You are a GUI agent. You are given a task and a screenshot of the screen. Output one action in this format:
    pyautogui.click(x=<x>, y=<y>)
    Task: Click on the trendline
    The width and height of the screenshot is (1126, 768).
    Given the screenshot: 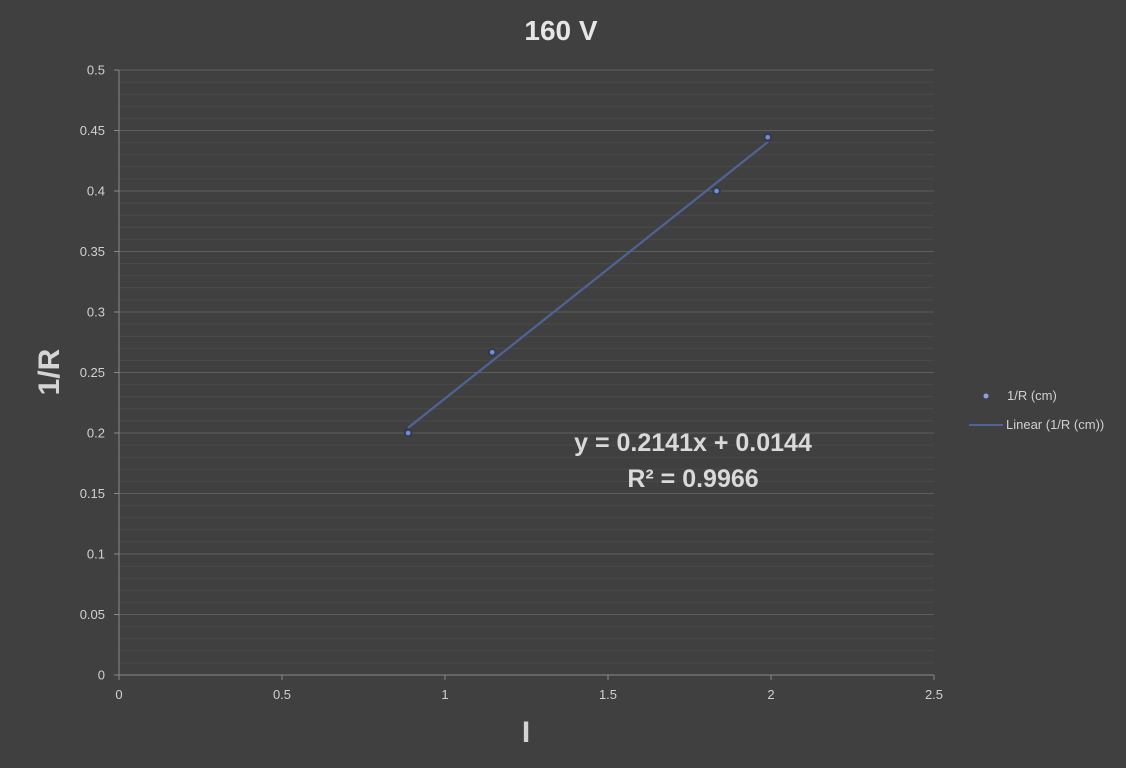 What is the action you would take?
    pyautogui.click(x=588, y=285)
    